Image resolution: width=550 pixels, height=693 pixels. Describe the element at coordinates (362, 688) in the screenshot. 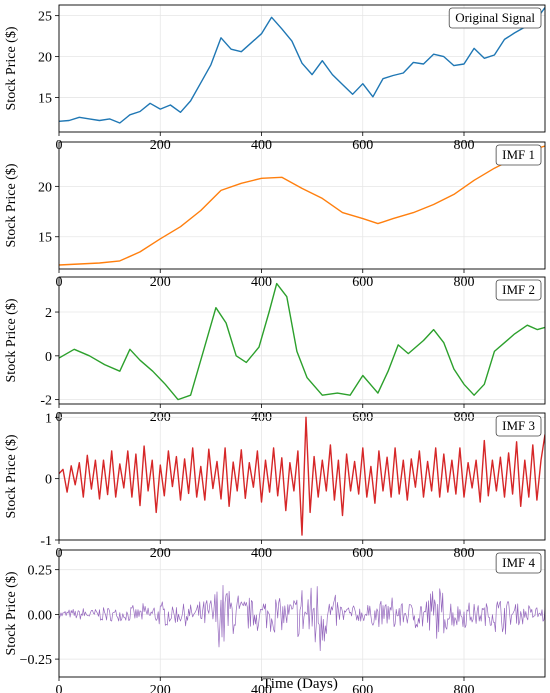

I see `x-tick-label: 600` at that location.